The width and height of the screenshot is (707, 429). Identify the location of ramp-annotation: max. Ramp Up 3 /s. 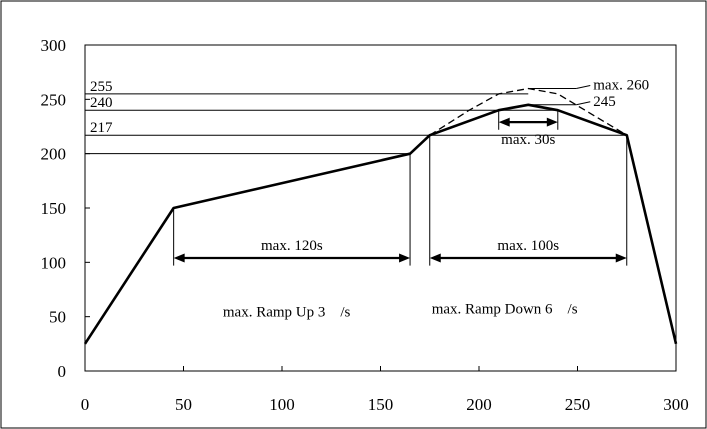
(287, 313).